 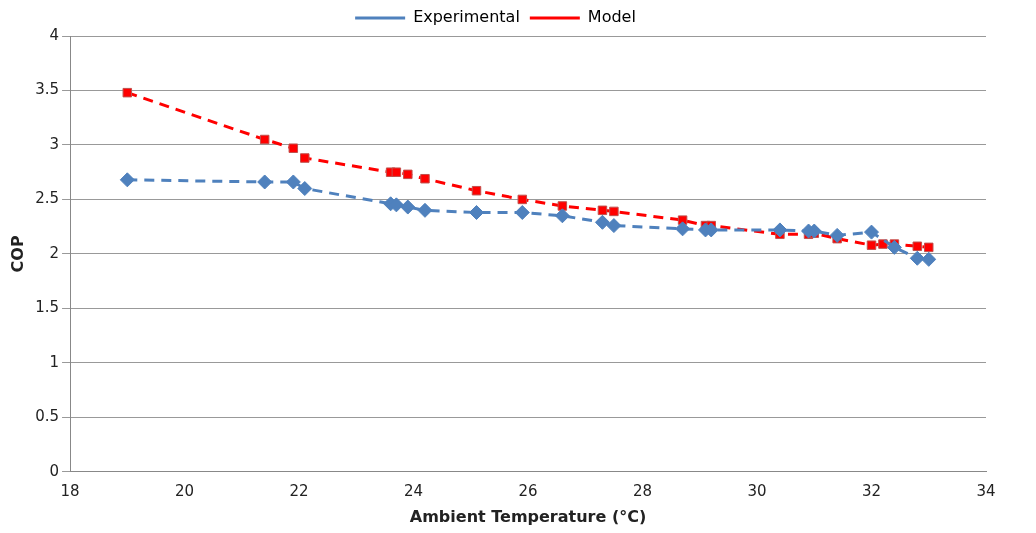 I want to click on y-axis-title: COP, so click(x=17, y=254).